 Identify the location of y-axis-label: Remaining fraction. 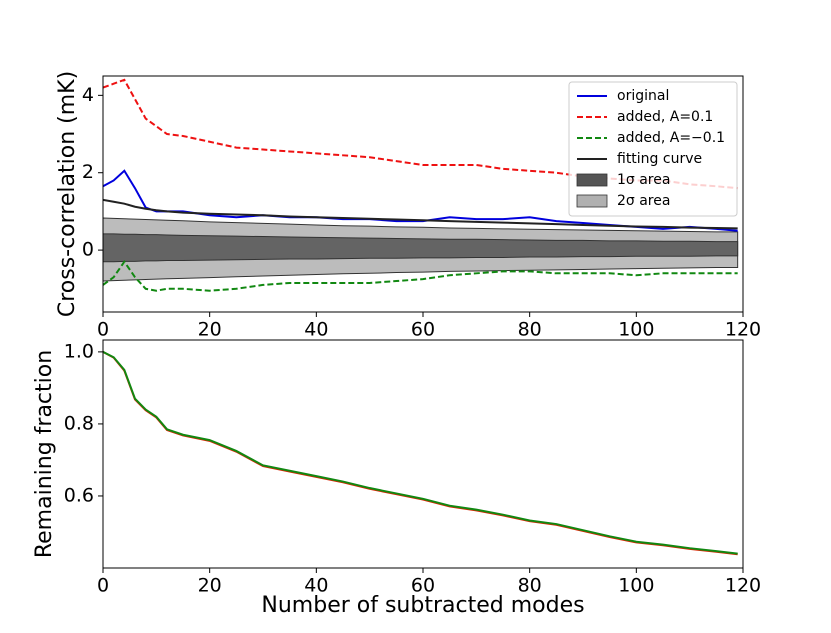
(44, 454).